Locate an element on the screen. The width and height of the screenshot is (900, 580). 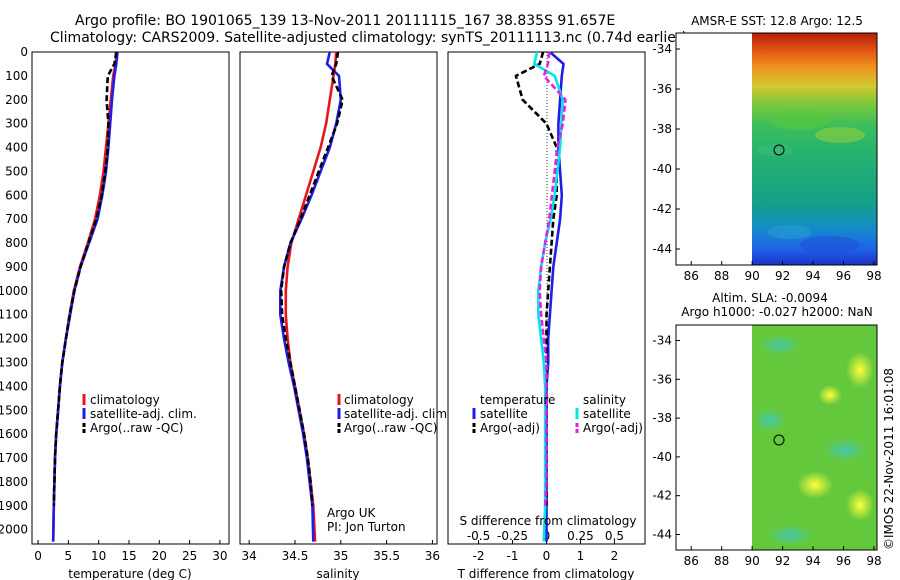
temperature-lines is located at coordinates (85, 296).